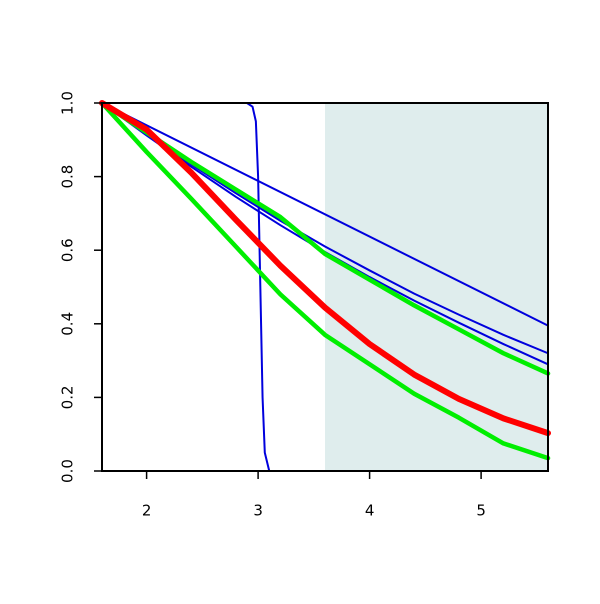 This screenshot has height=604, width=600. I want to click on y-tick-label: 0.4, so click(68, 324).